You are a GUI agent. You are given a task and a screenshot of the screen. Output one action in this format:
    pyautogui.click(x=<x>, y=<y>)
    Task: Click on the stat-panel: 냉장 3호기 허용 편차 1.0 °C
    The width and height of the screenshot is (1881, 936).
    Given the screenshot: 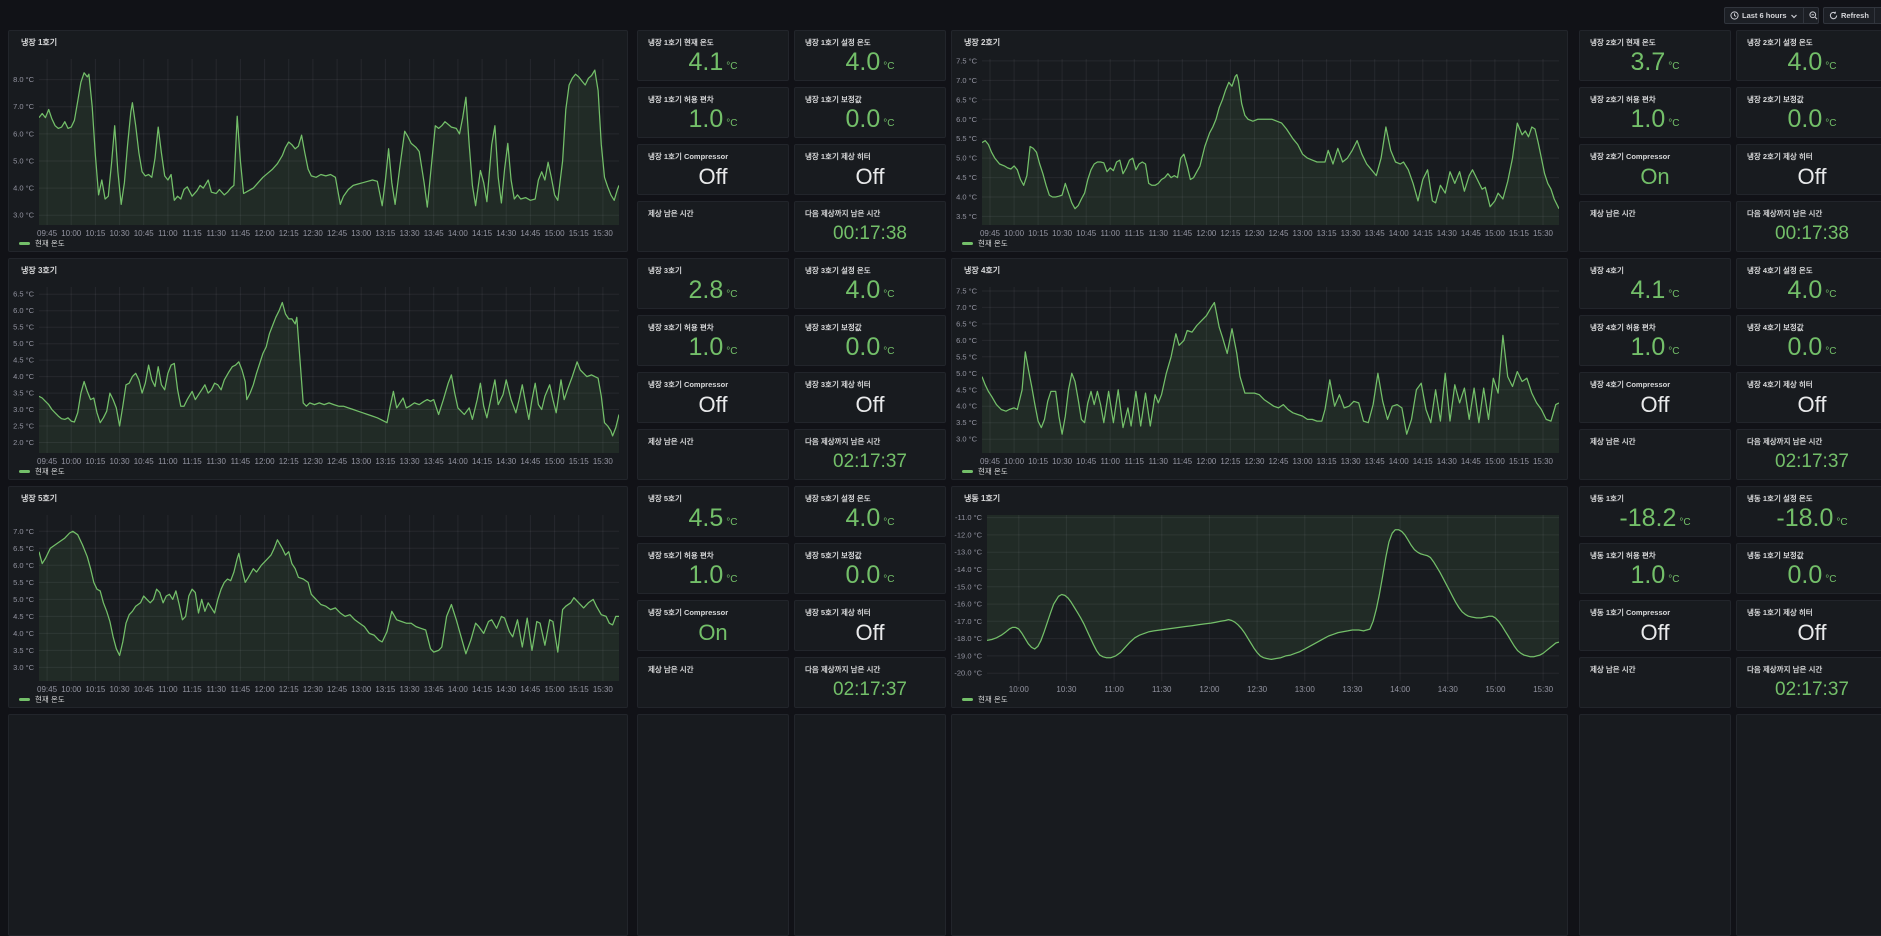 What is the action you would take?
    pyautogui.click(x=713, y=340)
    